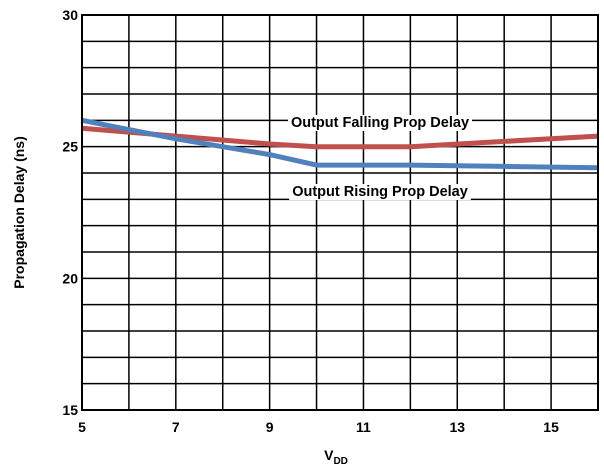 This screenshot has width=604, height=475. I want to click on y-tick-label: 30, so click(70, 15).